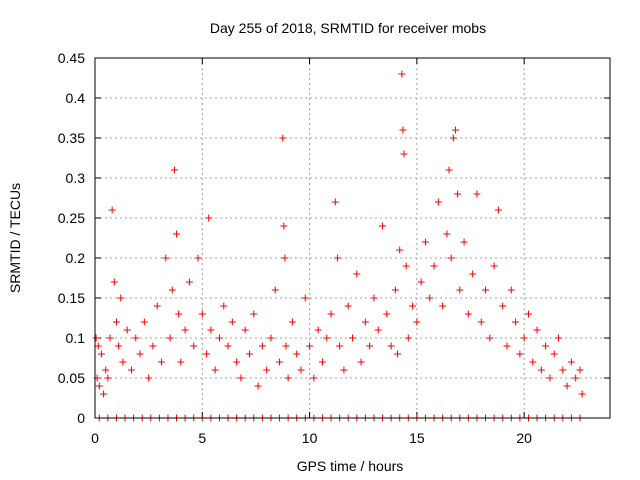  Describe the element at coordinates (76, 338) in the screenshot. I see `y-tick-label: 0.1` at that location.